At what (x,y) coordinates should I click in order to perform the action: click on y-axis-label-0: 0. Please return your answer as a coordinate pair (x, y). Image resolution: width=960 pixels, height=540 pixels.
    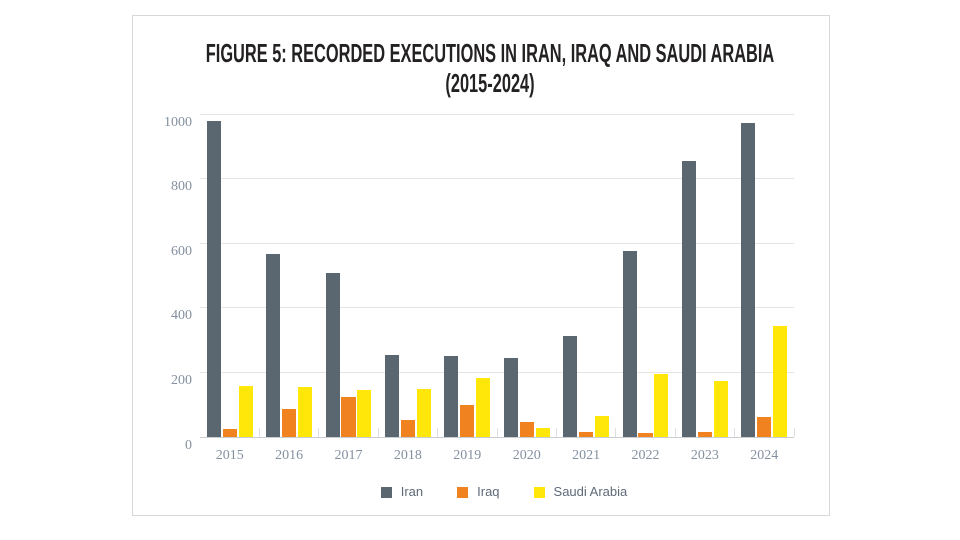
    Looking at the image, I should click on (188, 445).